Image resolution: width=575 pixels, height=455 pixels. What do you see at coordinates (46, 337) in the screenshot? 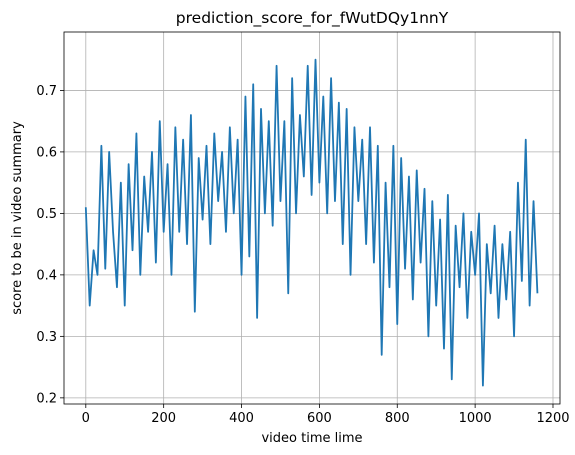
I see `y-tick-label: 0.3` at bounding box center [46, 337].